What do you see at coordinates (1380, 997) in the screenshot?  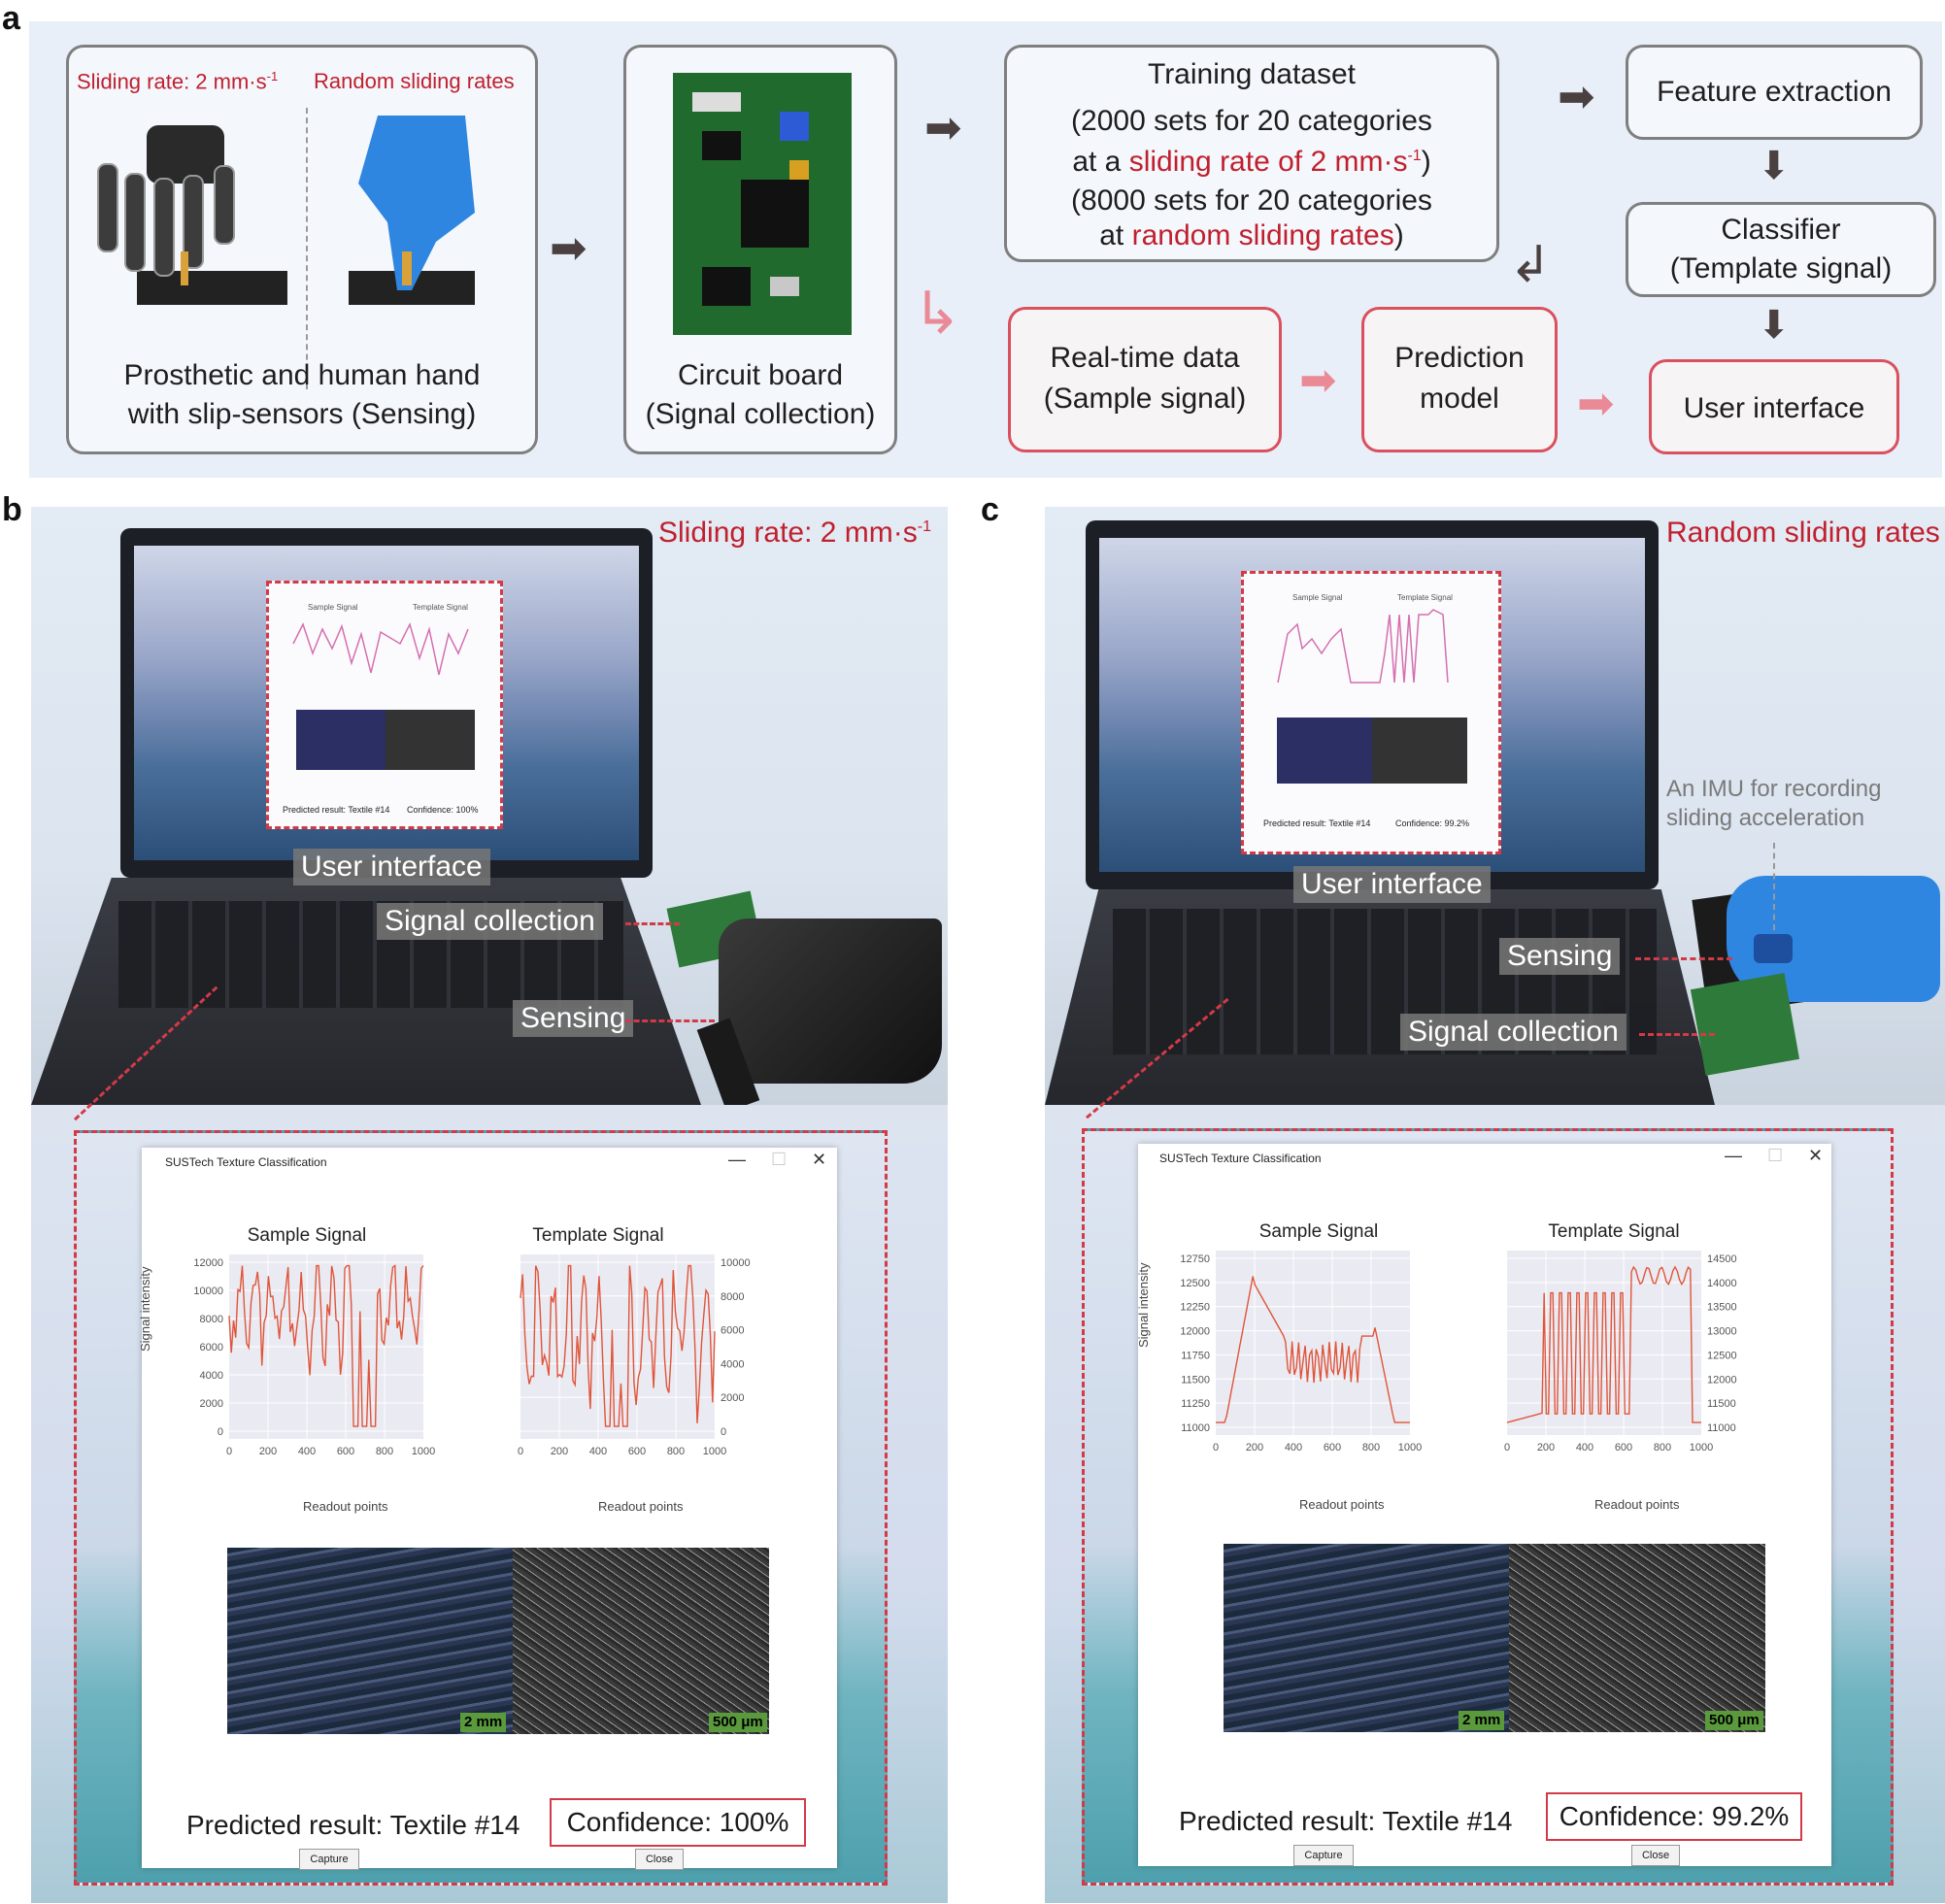 I see `laptop-keyboard` at bounding box center [1380, 997].